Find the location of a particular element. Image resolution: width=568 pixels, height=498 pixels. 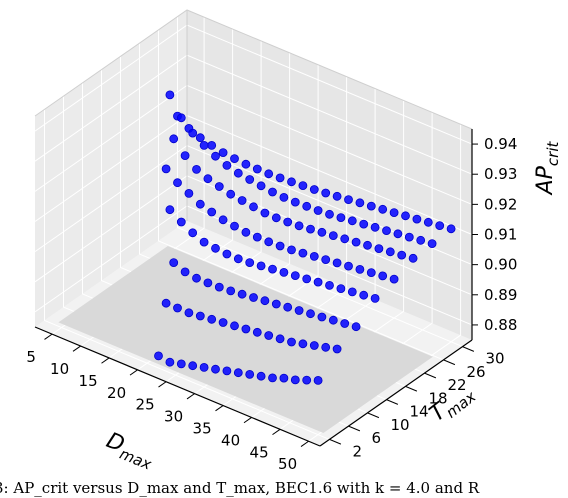

y-tick-label: 10 is located at coordinates (400, 425).